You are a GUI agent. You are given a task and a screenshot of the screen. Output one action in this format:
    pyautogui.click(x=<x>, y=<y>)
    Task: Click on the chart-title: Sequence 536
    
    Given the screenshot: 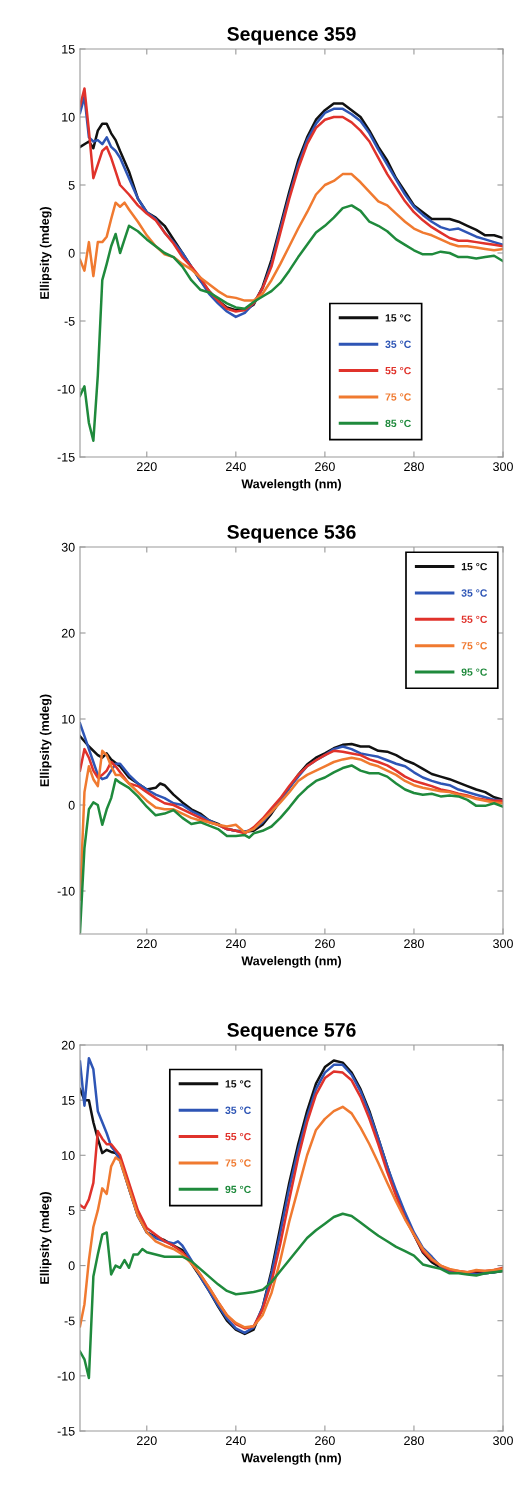 What is the action you would take?
    pyautogui.click(x=291, y=534)
    